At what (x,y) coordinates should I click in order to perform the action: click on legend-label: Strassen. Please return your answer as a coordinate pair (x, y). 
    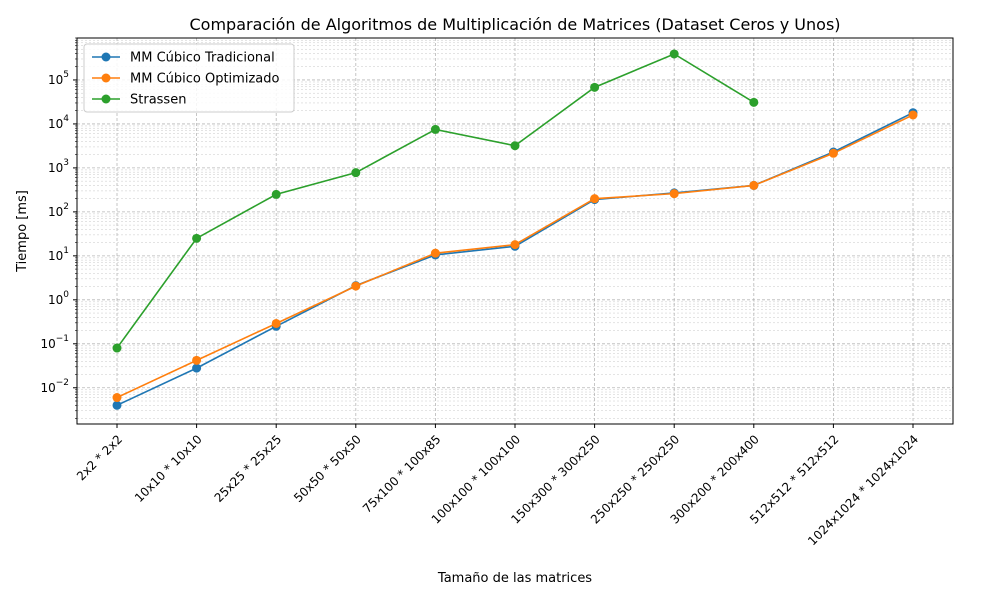
    Looking at the image, I should click on (158, 100).